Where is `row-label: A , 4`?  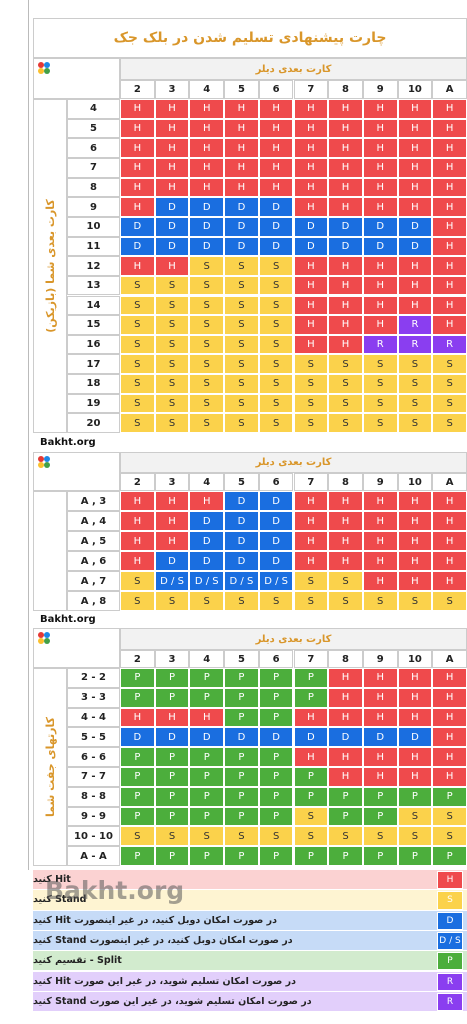 row-label: A , 4 is located at coordinates (93, 521).